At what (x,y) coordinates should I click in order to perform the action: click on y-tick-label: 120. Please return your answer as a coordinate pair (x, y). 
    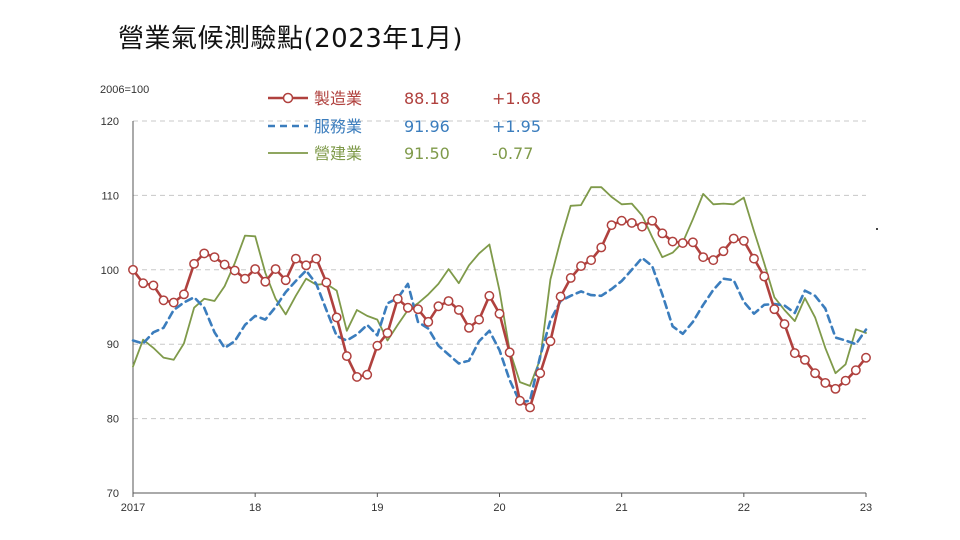
    Looking at the image, I should click on (110, 122).